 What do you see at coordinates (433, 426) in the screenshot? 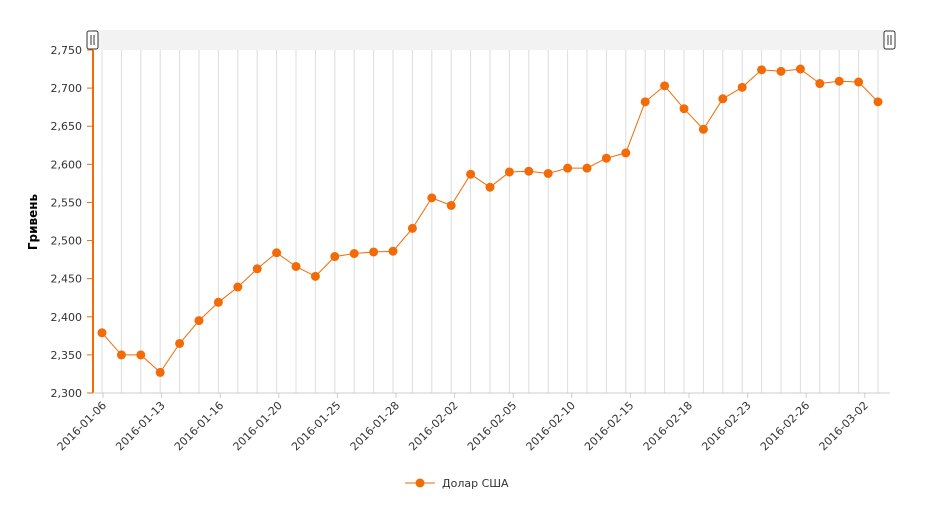
I see `x-tick-label: 2016-02-02` at bounding box center [433, 426].